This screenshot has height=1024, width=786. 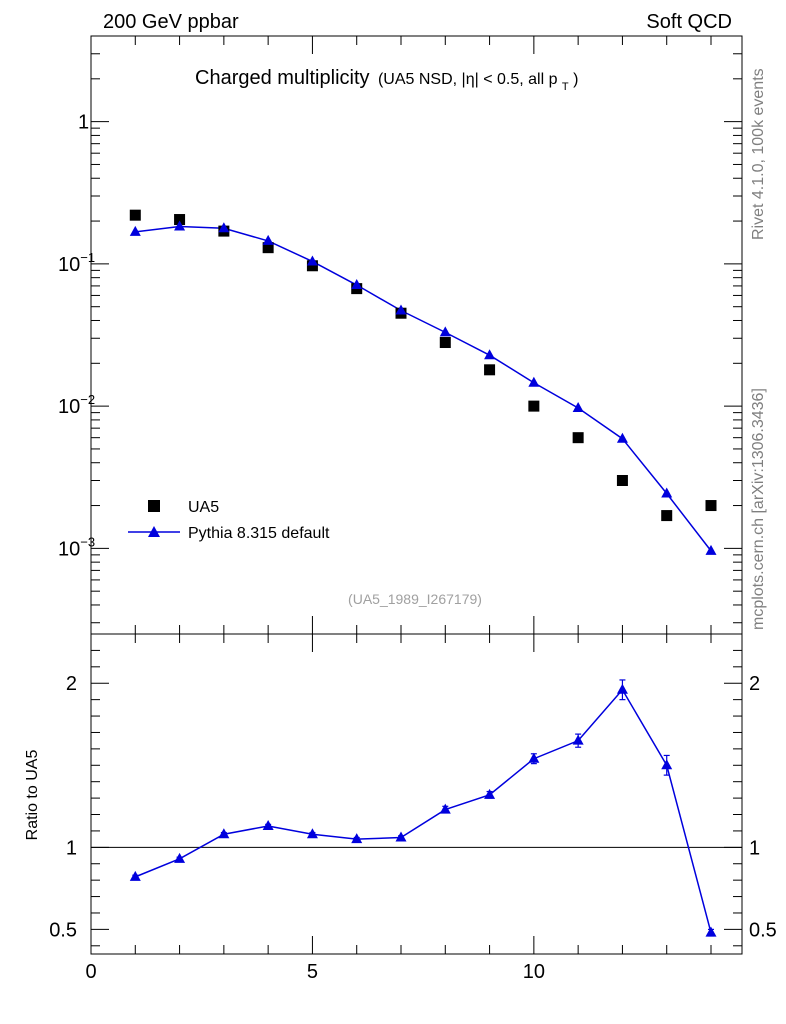 What do you see at coordinates (154, 506) in the screenshot?
I see `legend-marker-data` at bounding box center [154, 506].